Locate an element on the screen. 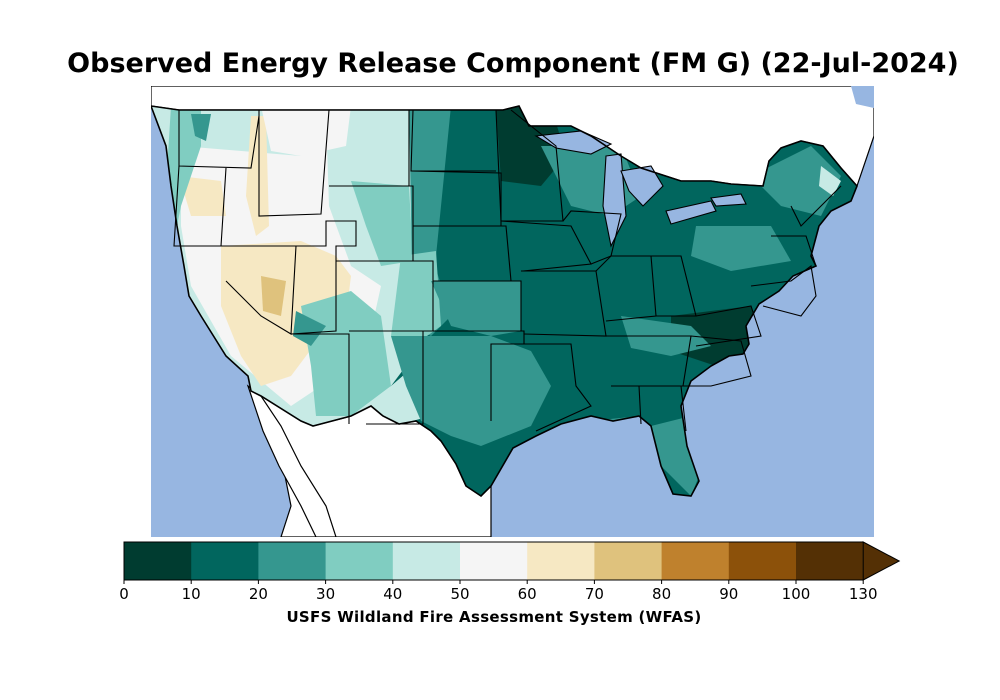 Image resolution: width=1000 pixels, height=700 pixels. baja-california is located at coordinates (291, 460).